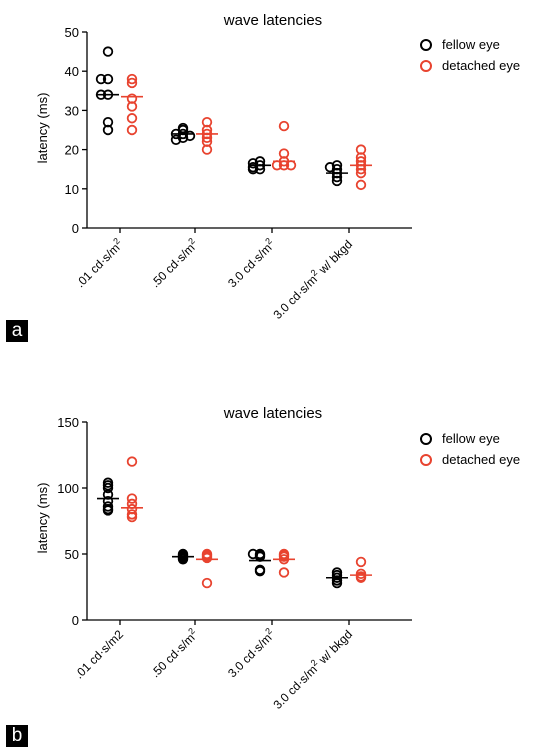 This screenshot has height=747, width=544. Describe the element at coordinates (68, 488) in the screenshot. I see `y-tick-label: 100` at that location.